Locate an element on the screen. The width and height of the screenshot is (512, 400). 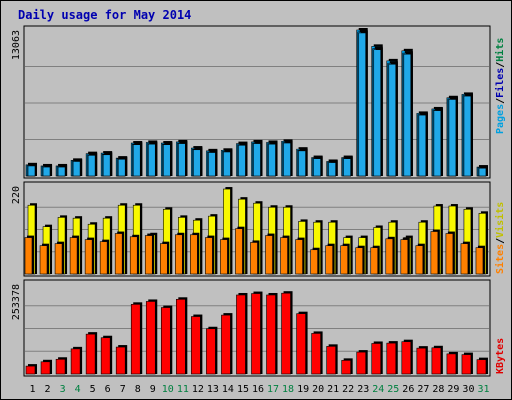
x-tick-label: 2 is located at coordinates (48, 389).